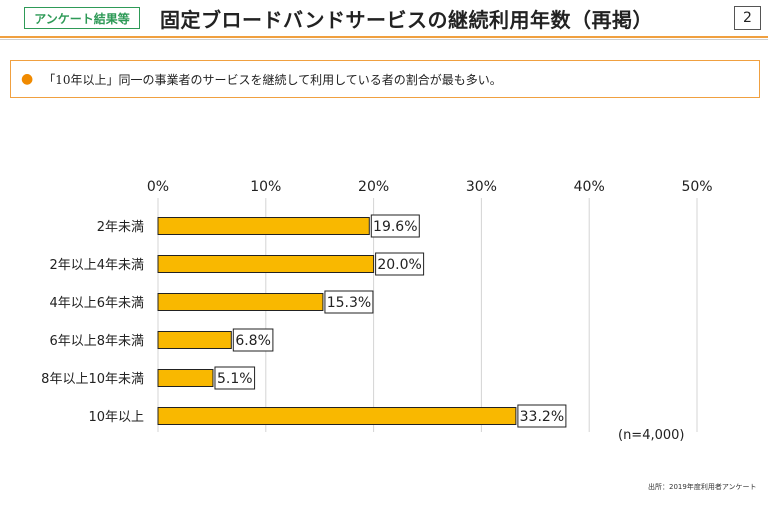 The width and height of the screenshot is (768, 529). I want to click on header-rule-orange, so click(384, 37).